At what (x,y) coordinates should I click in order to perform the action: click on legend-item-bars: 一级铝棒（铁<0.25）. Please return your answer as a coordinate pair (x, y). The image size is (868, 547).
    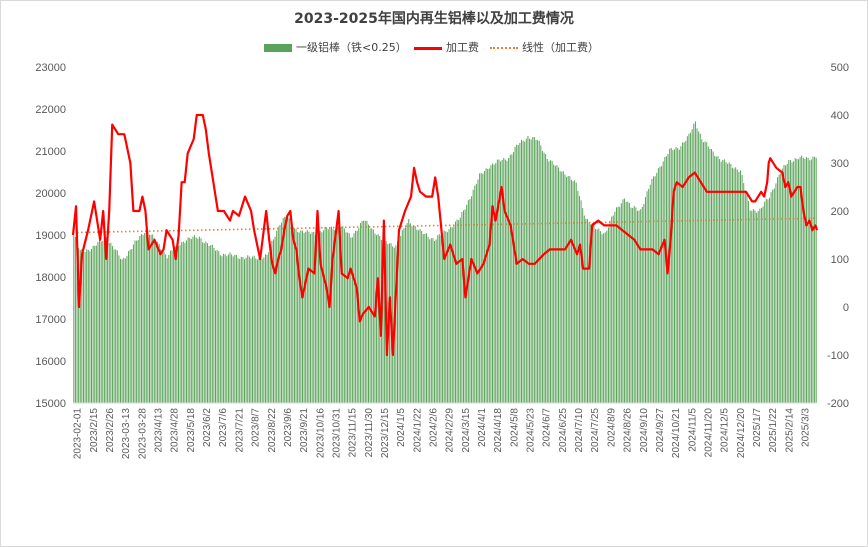
    Looking at the image, I should click on (335, 48).